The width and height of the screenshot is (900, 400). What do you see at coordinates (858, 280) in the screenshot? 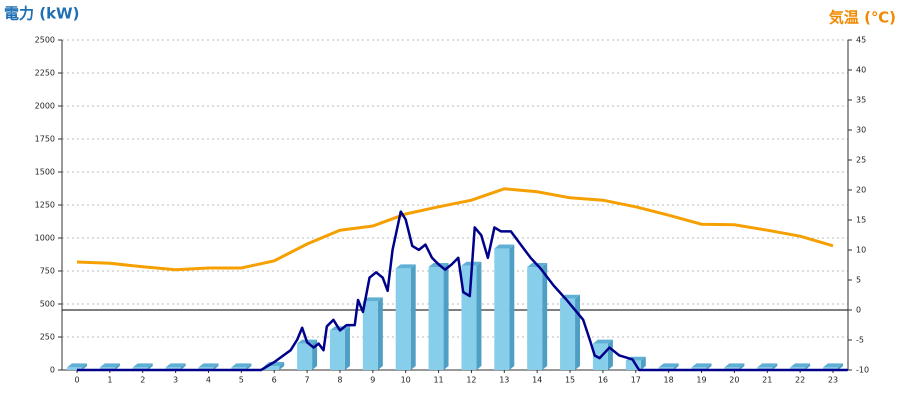
I see `y2-tick-label: 5` at bounding box center [858, 280].